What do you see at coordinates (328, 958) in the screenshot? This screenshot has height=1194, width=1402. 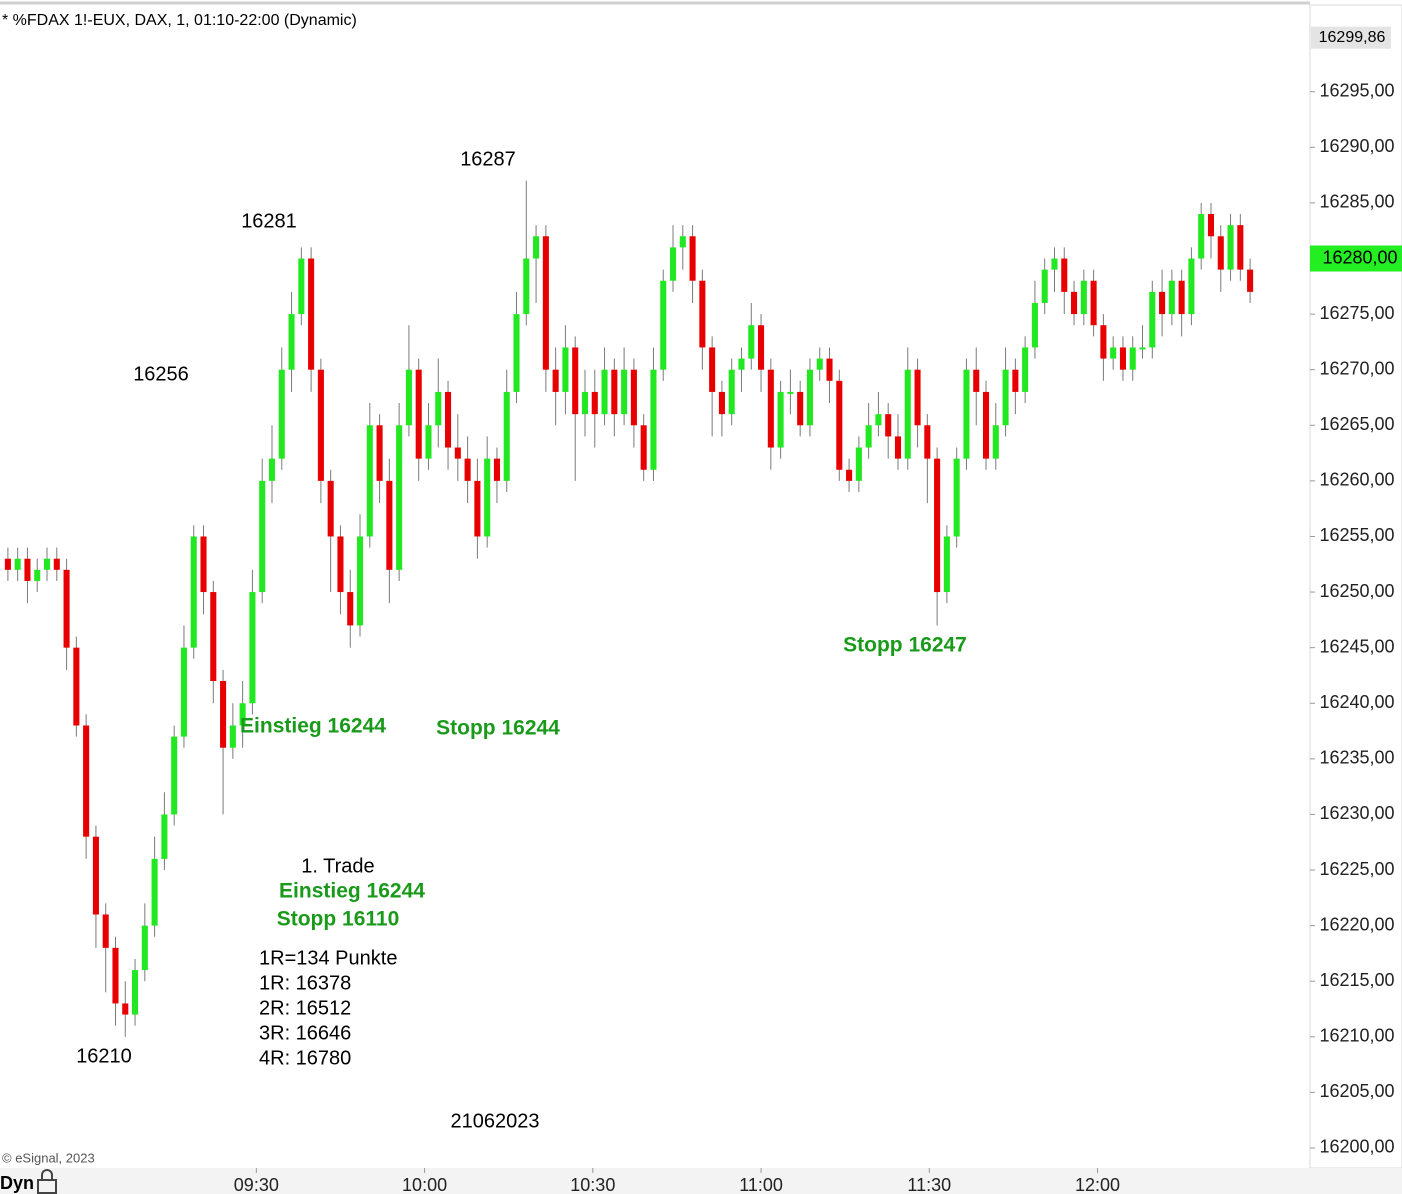 I see `annotation: 1R=134 Punkte` at bounding box center [328, 958].